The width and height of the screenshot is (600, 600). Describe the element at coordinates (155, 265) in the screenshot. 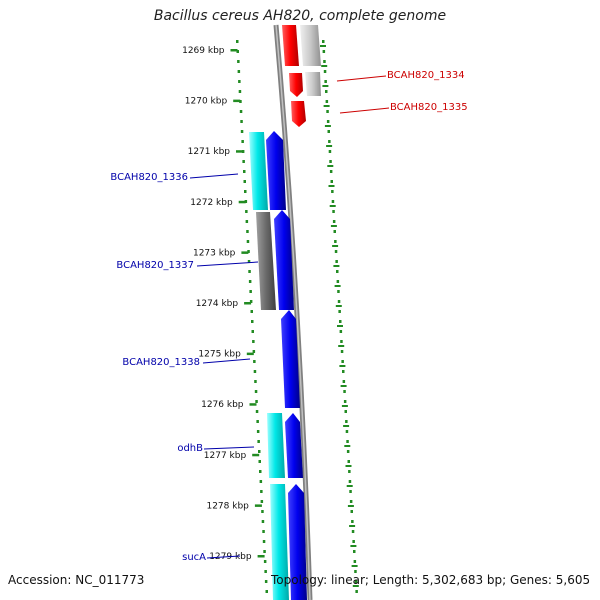

I see `label-bcah820-1337: BCAH820_1337` at that location.